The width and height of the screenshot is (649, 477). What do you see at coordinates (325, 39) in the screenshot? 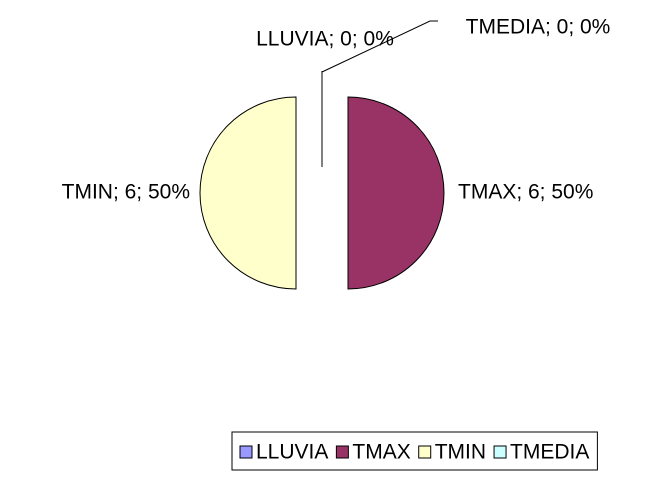
I see `data-label: LLUVIA; 0; 0%` at bounding box center [325, 39].